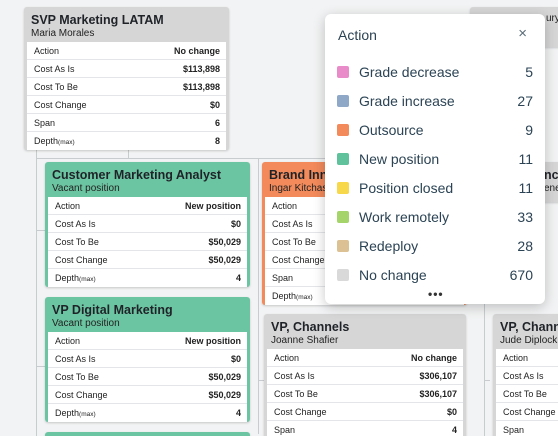 The height and width of the screenshot is (436, 558). I want to click on legend-item-new-position: New position 11, so click(435, 159).